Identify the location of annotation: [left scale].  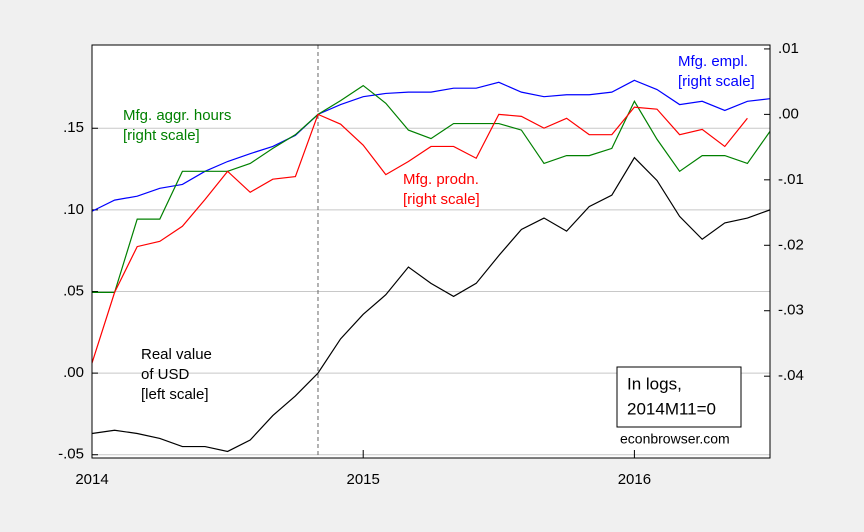
(175, 394).